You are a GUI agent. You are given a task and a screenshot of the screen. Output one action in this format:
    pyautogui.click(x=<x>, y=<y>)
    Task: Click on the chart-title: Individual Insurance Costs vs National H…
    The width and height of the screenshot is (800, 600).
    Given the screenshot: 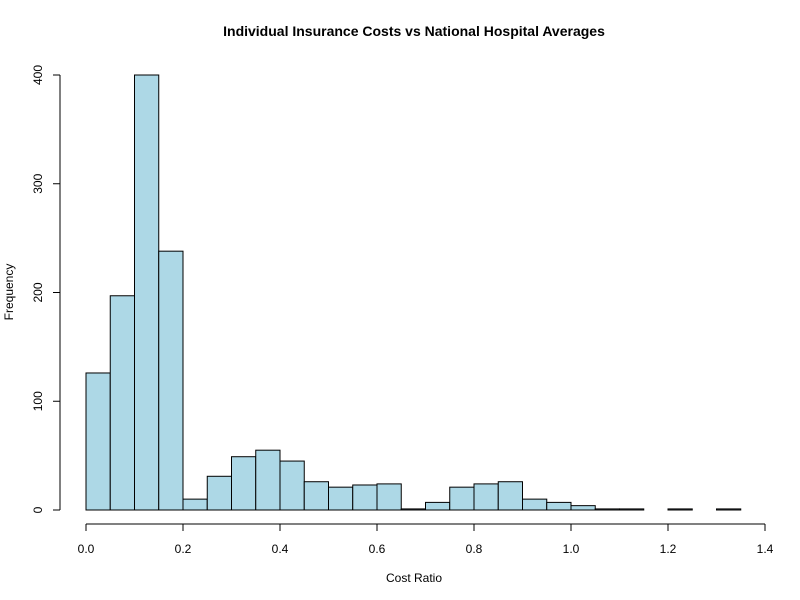 What is the action you would take?
    pyautogui.click(x=414, y=31)
    